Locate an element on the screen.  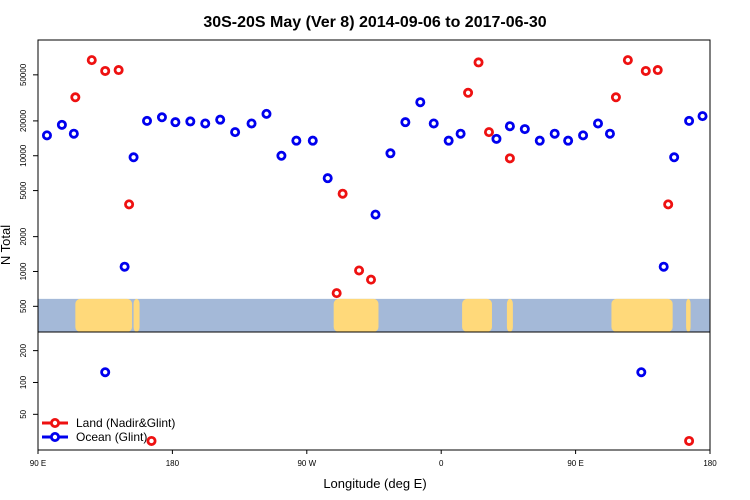
x-tick-label: 90 E is located at coordinates (38, 463).